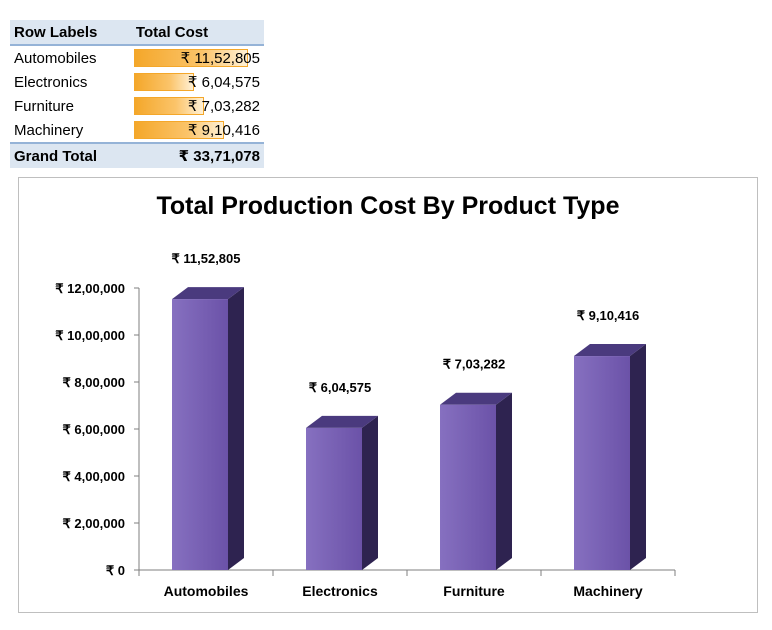  Describe the element at coordinates (49, 130) in the screenshot. I see `row-label: Machinery` at that location.